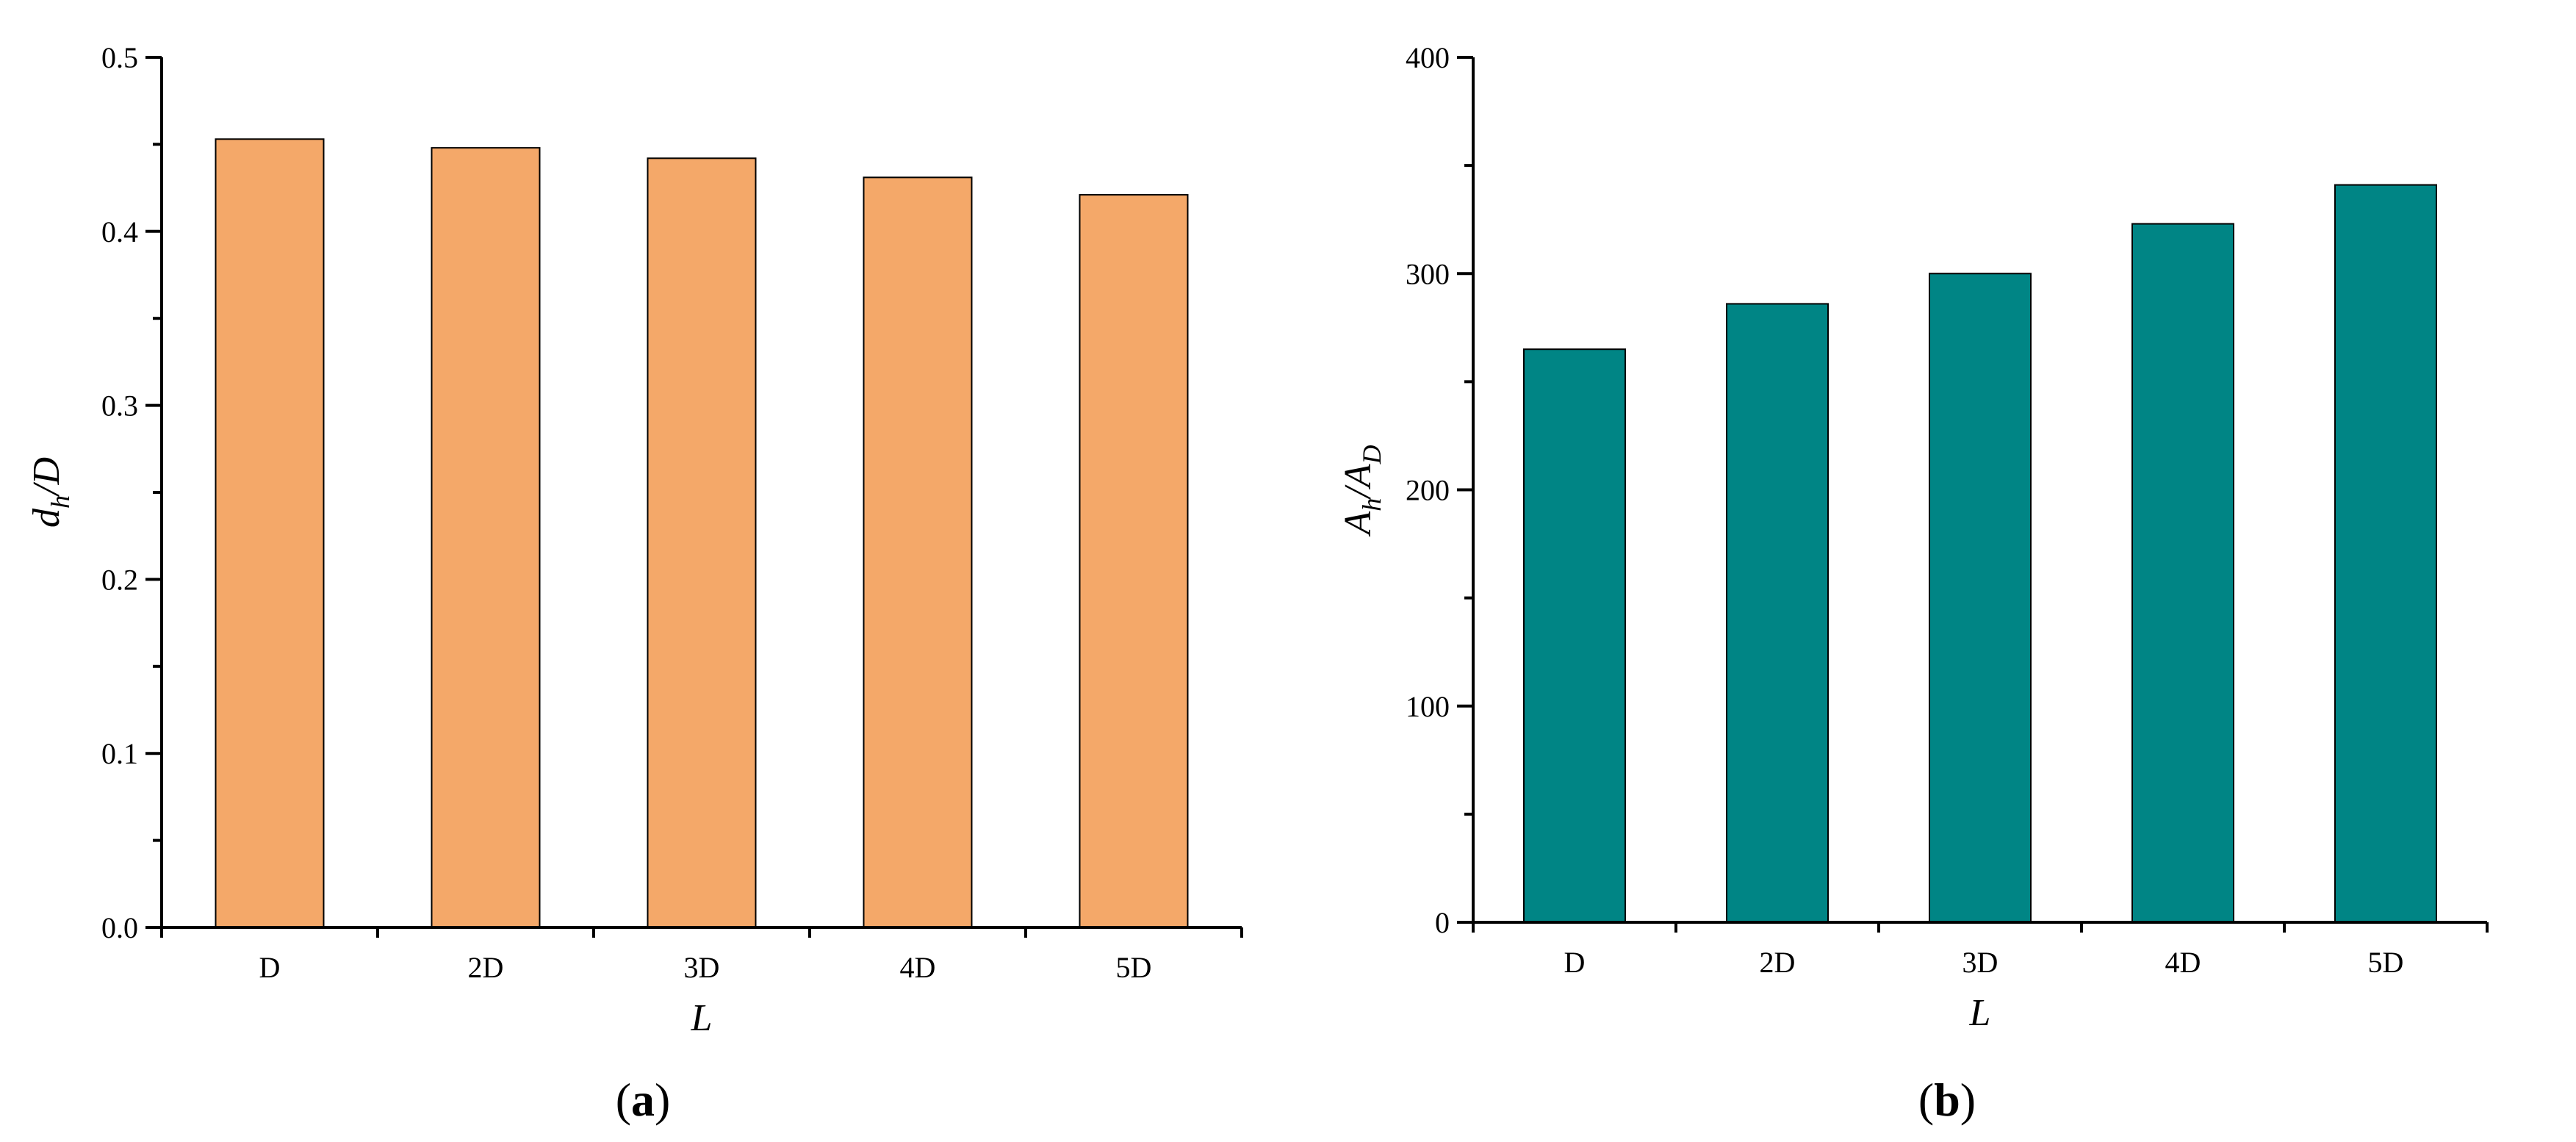  Describe the element at coordinates (47, 477) in the screenshot. I see `y-axis-title-tail: /D` at that location.